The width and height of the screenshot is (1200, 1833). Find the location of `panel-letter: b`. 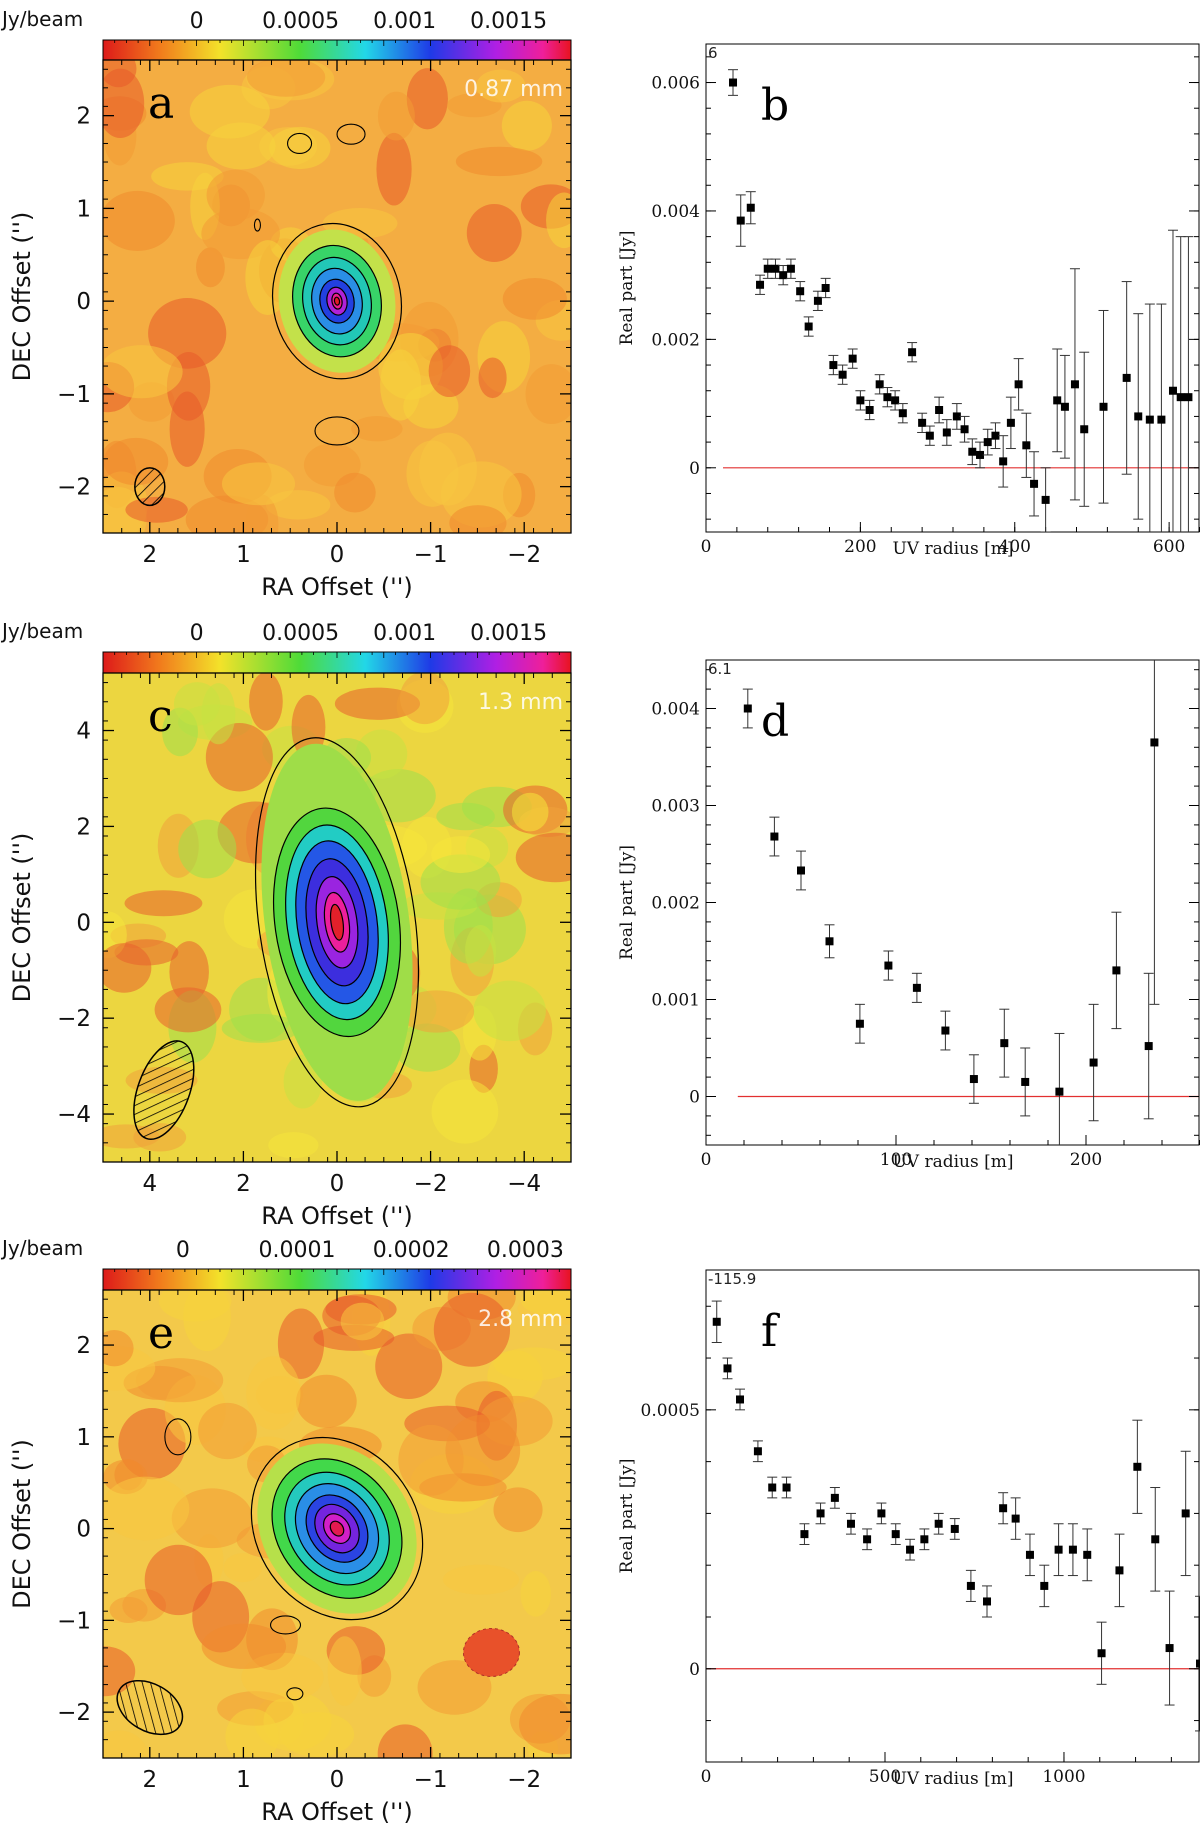

panel-letter: b is located at coordinates (775, 105).